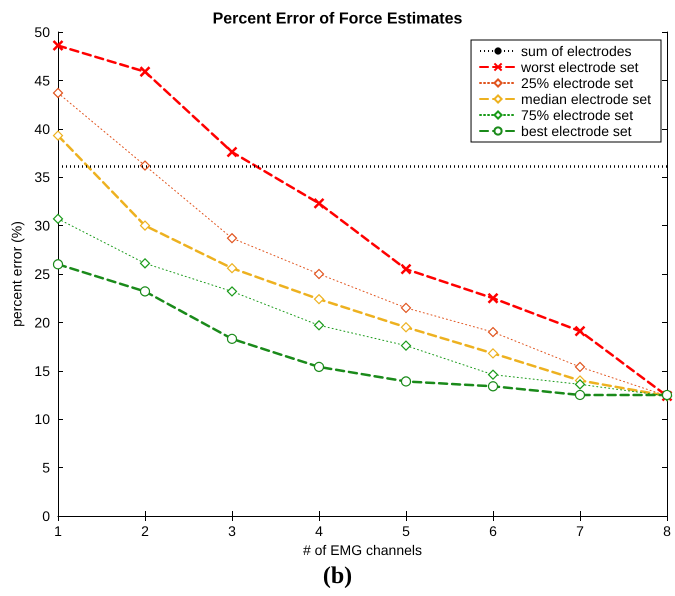  What do you see at coordinates (46, 468) in the screenshot?
I see `y-tick-label: 5` at bounding box center [46, 468].